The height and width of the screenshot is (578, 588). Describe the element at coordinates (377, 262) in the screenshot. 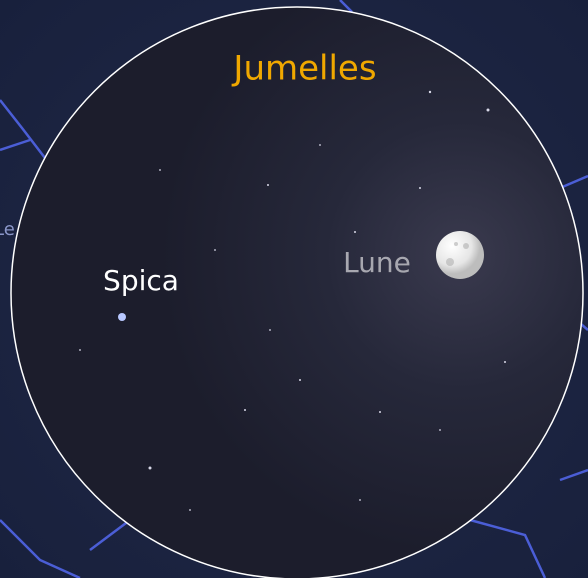

I see `object-label: Lune` at that location.